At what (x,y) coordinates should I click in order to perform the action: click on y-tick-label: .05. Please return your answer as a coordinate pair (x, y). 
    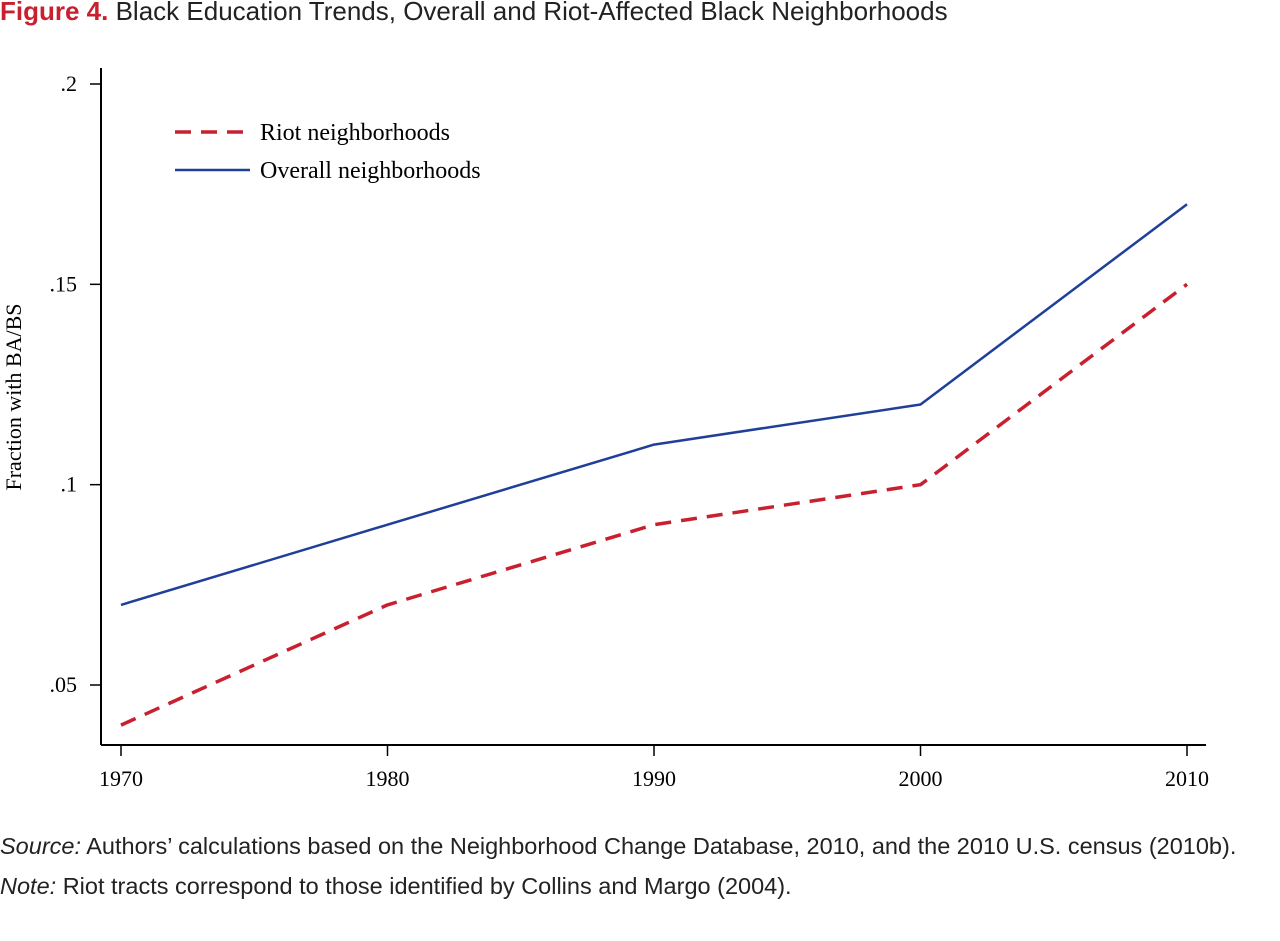
    Looking at the image, I should click on (64, 684).